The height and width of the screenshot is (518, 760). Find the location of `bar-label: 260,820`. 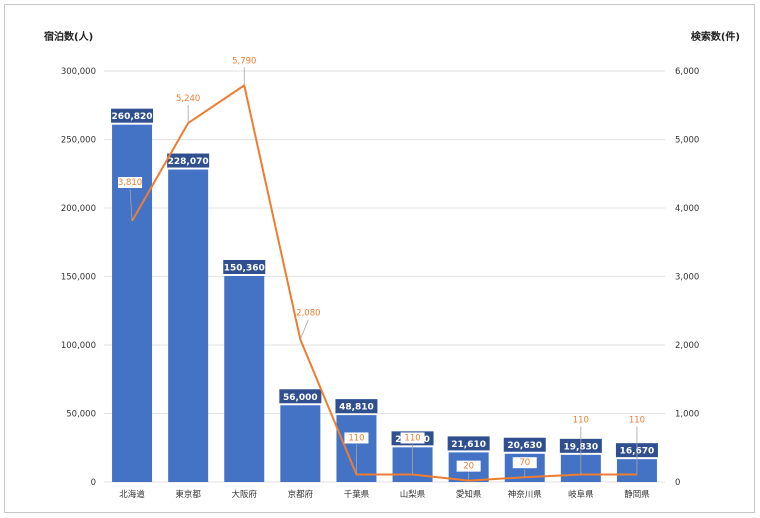

bar-label: 260,820 is located at coordinates (132, 117).